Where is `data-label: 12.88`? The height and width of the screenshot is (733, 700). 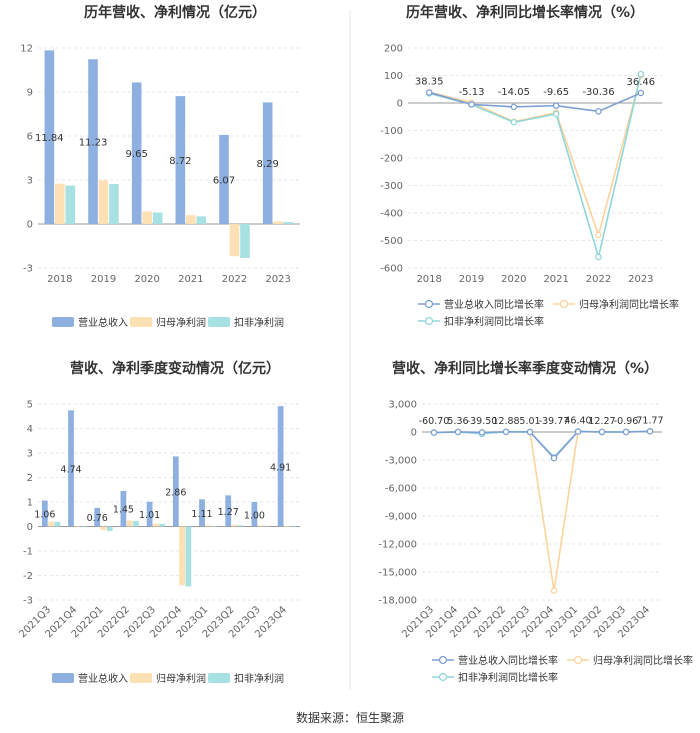 data-label: 12.88 is located at coordinates (505, 421).